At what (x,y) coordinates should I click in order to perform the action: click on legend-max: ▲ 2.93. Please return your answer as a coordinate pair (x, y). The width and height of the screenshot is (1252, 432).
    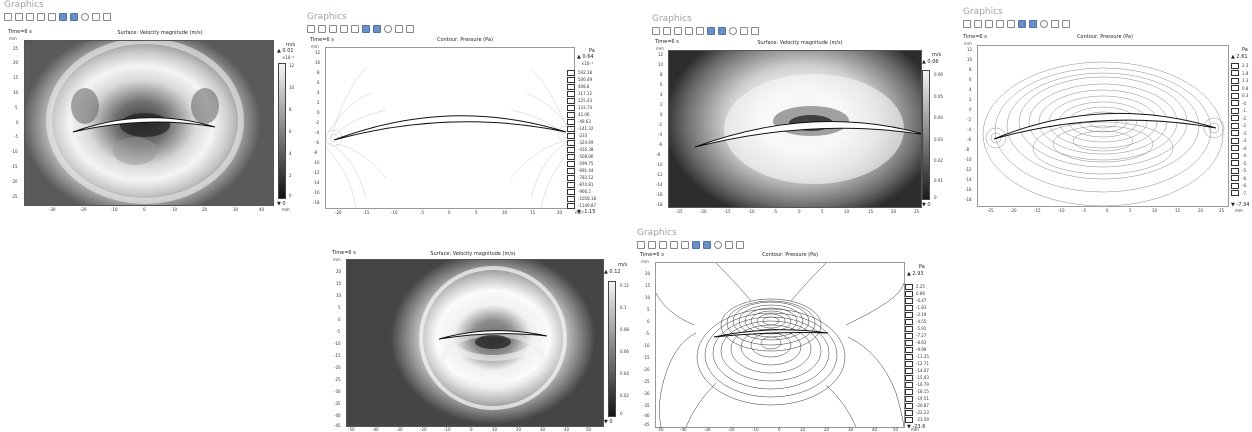
    Looking at the image, I should click on (915, 274).